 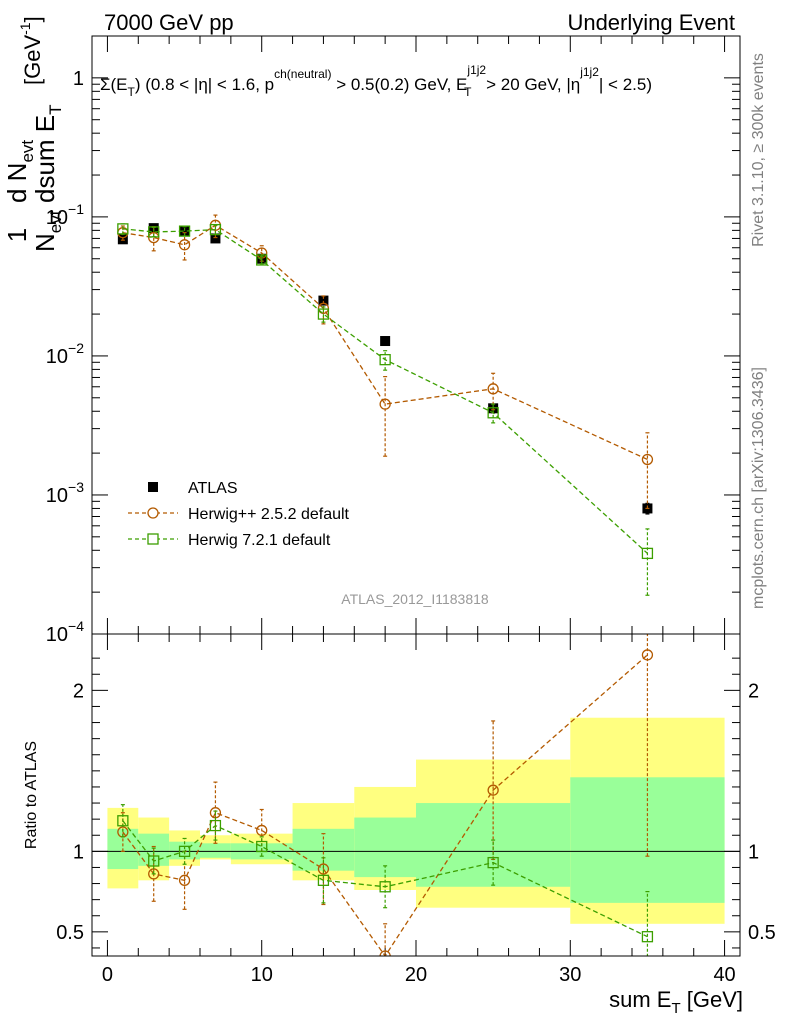 What do you see at coordinates (758, 488) in the screenshot?
I see `mcplots-label: mcplots.cern.ch [arXiv:1306.3436]` at bounding box center [758, 488].